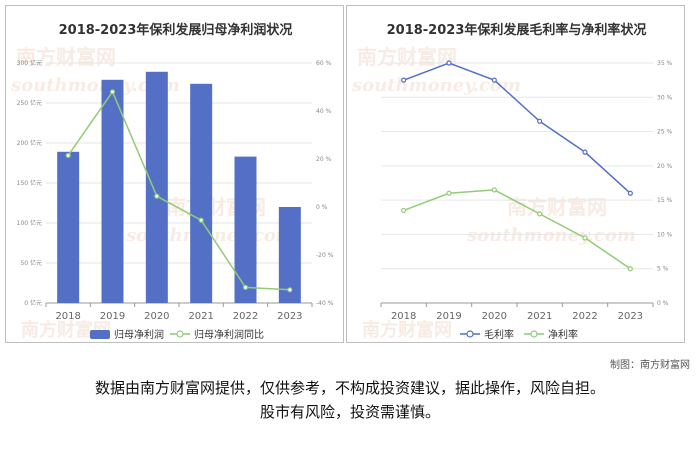 Image resolution: width=700 pixels, height=467 pixels. I want to click on y-left-tick-label: 0 亿元, so click(33, 303).